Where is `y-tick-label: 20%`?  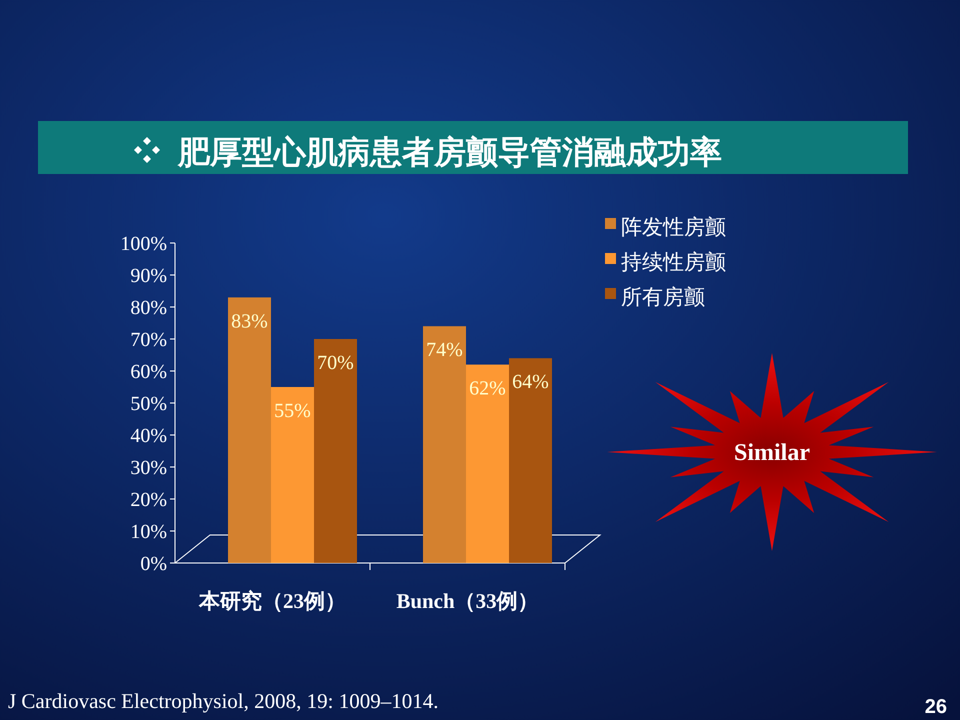 y-tick-label: 20% is located at coordinates (148, 500).